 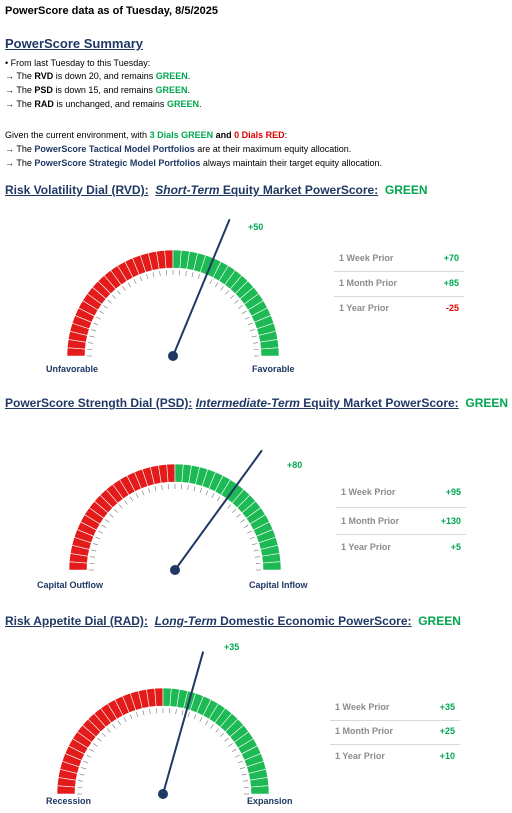 What do you see at coordinates (270, 801) in the screenshot?
I see `rad-right-label: Expansion` at bounding box center [270, 801].